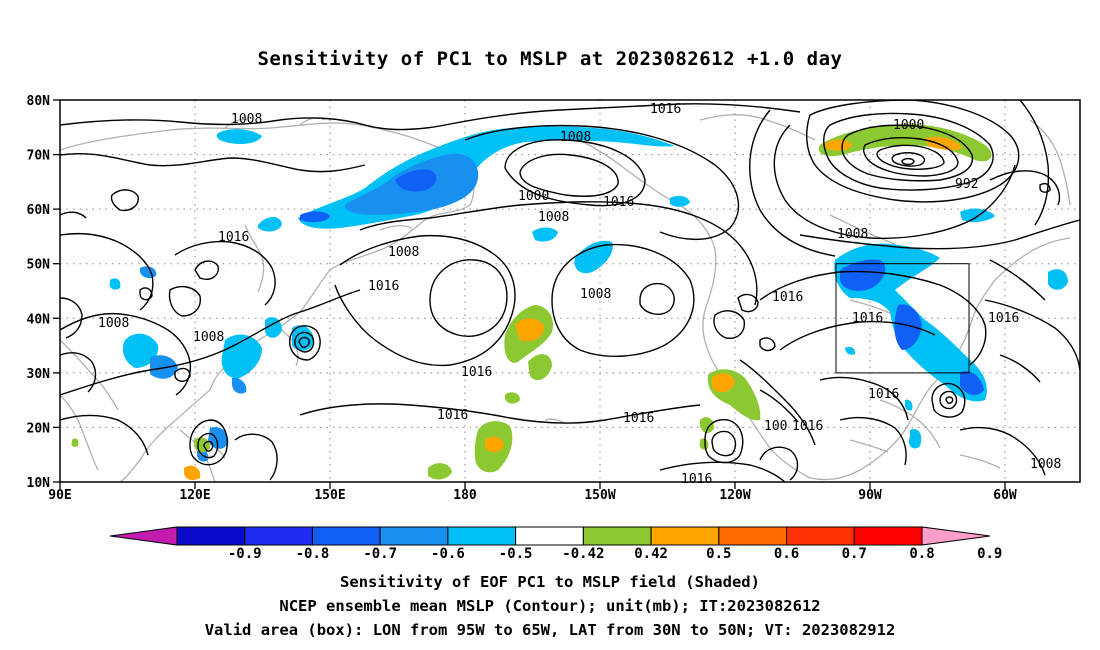 This screenshot has height=650, width=1100. I want to click on colorbar-label: 0.42, so click(651, 554).